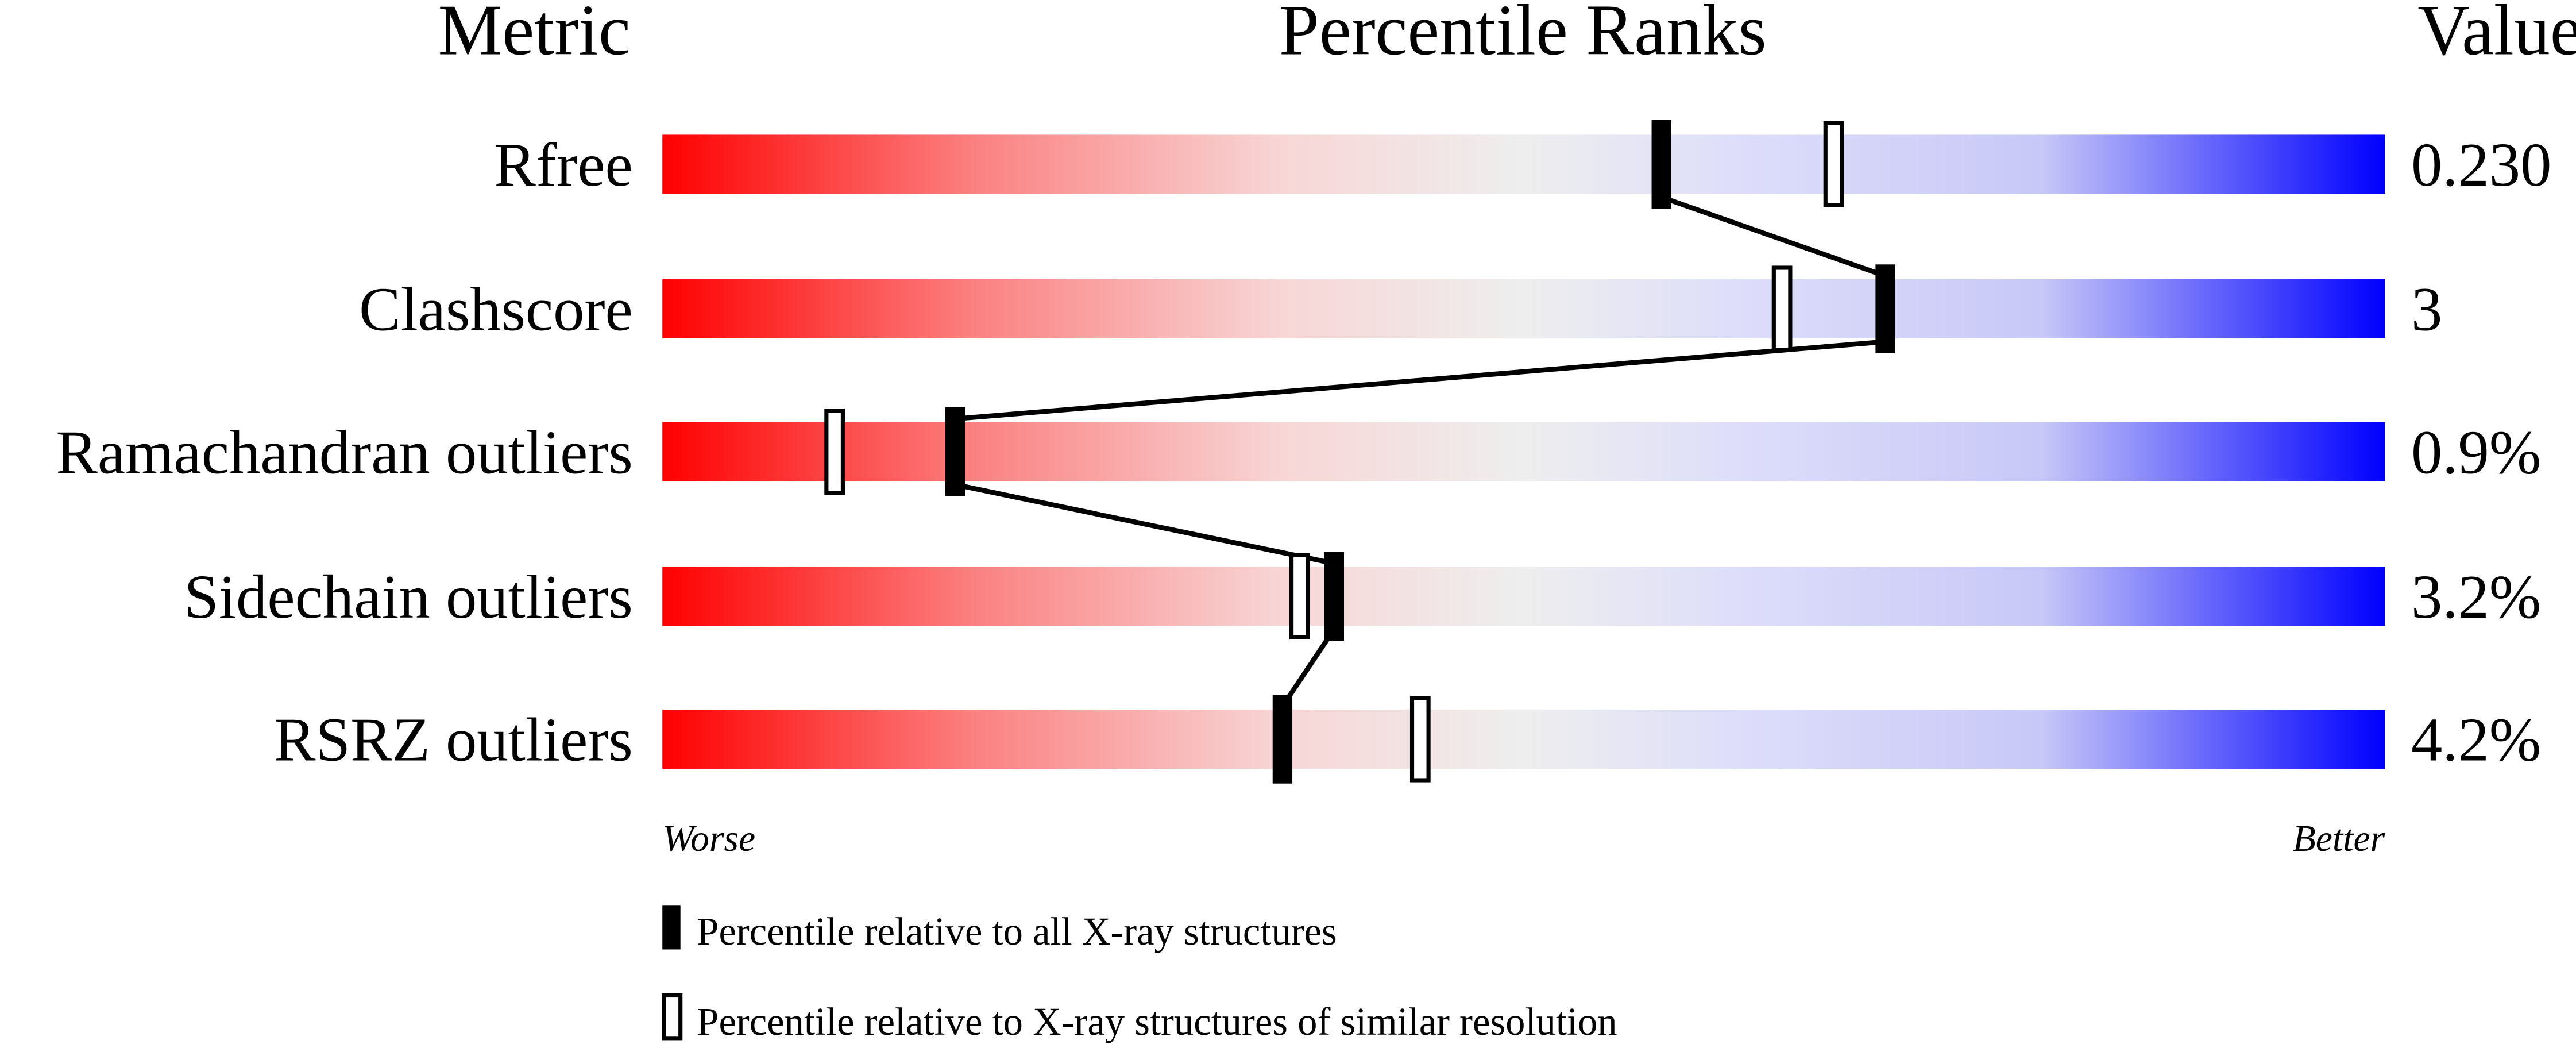  Describe the element at coordinates (496, 309) in the screenshot. I see `metric-label: Clashscore` at that location.